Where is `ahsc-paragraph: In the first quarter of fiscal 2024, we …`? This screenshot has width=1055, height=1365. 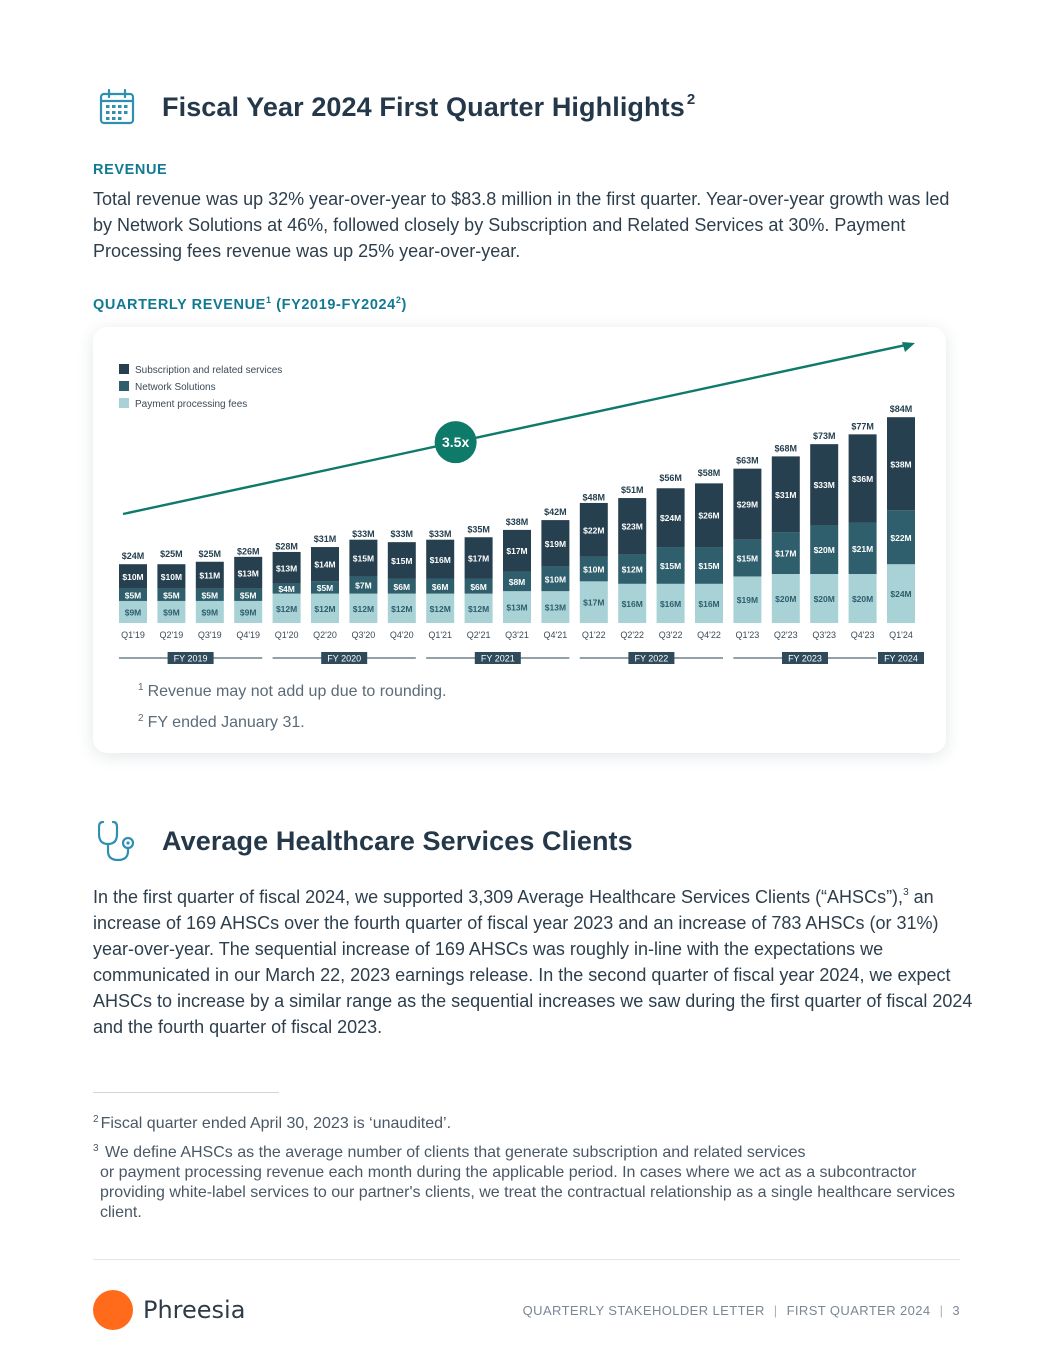
ahsc-paragraph: In the first quarter of fiscal 2024, we … is located at coordinates (533, 962).